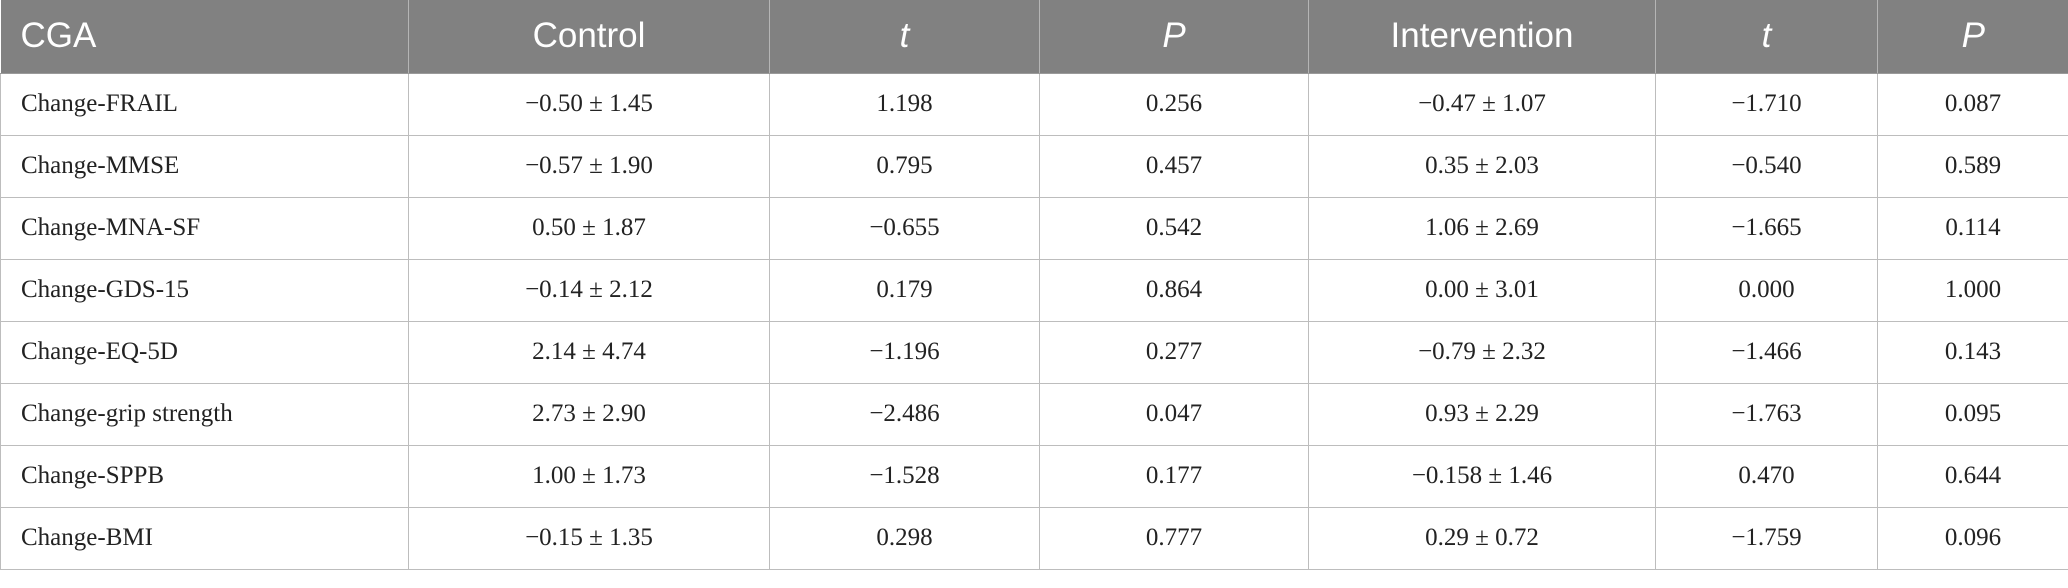  What do you see at coordinates (1972, 414) in the screenshot?
I see `cell-intervention-p: 0.095` at bounding box center [1972, 414].